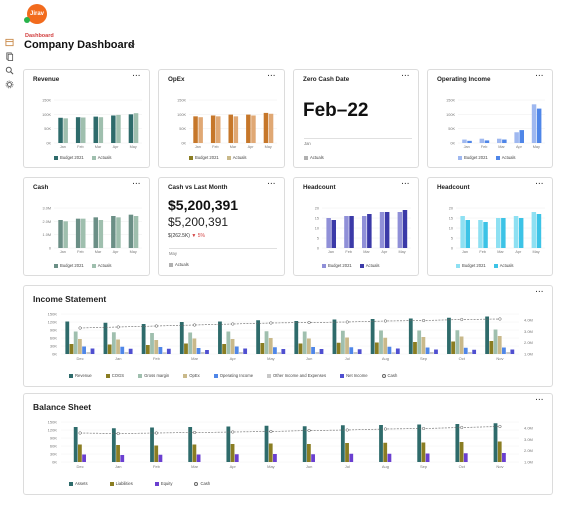 The width and height of the screenshot is (575, 509). I want to click on jirav-logo: Jirav, so click(37, 14).